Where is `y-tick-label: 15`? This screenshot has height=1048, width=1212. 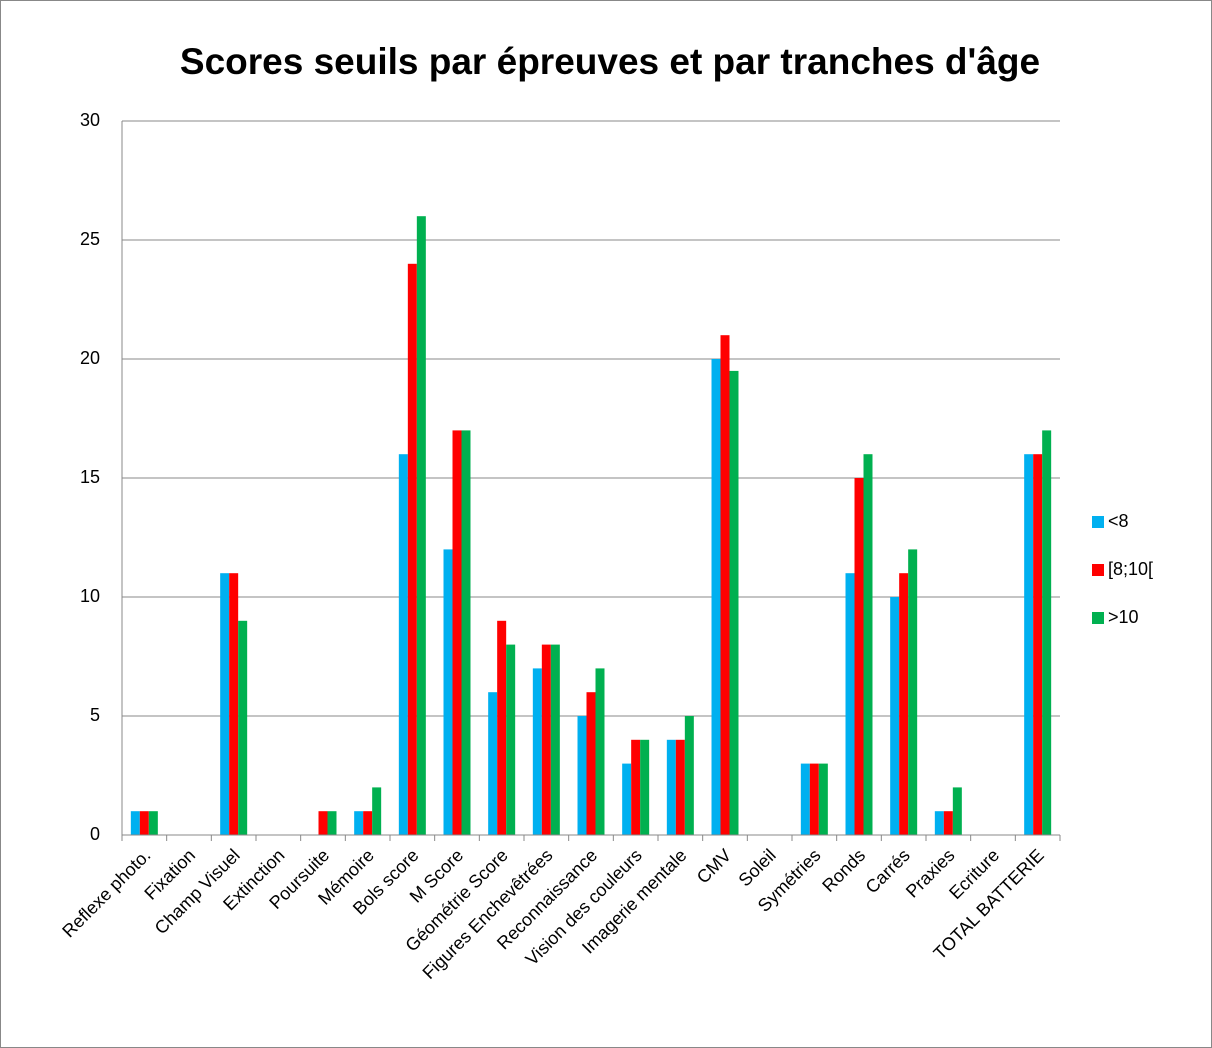 y-tick-label: 15 is located at coordinates (90, 477).